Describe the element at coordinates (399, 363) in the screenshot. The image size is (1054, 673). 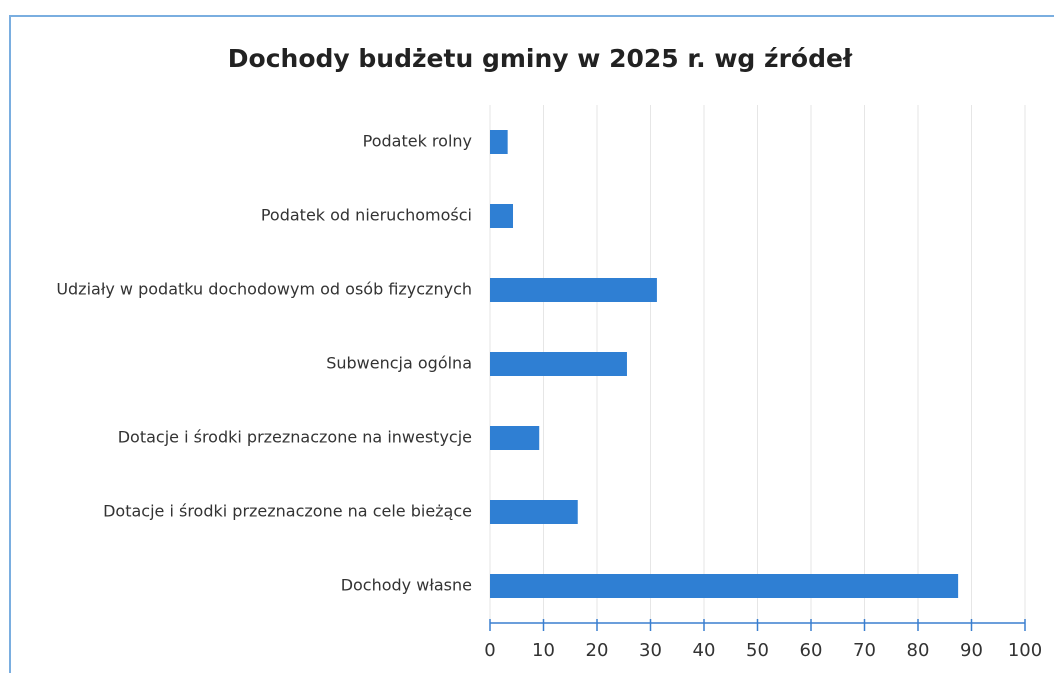
I see `y-tick-label: Subwencja ogólna` at that location.